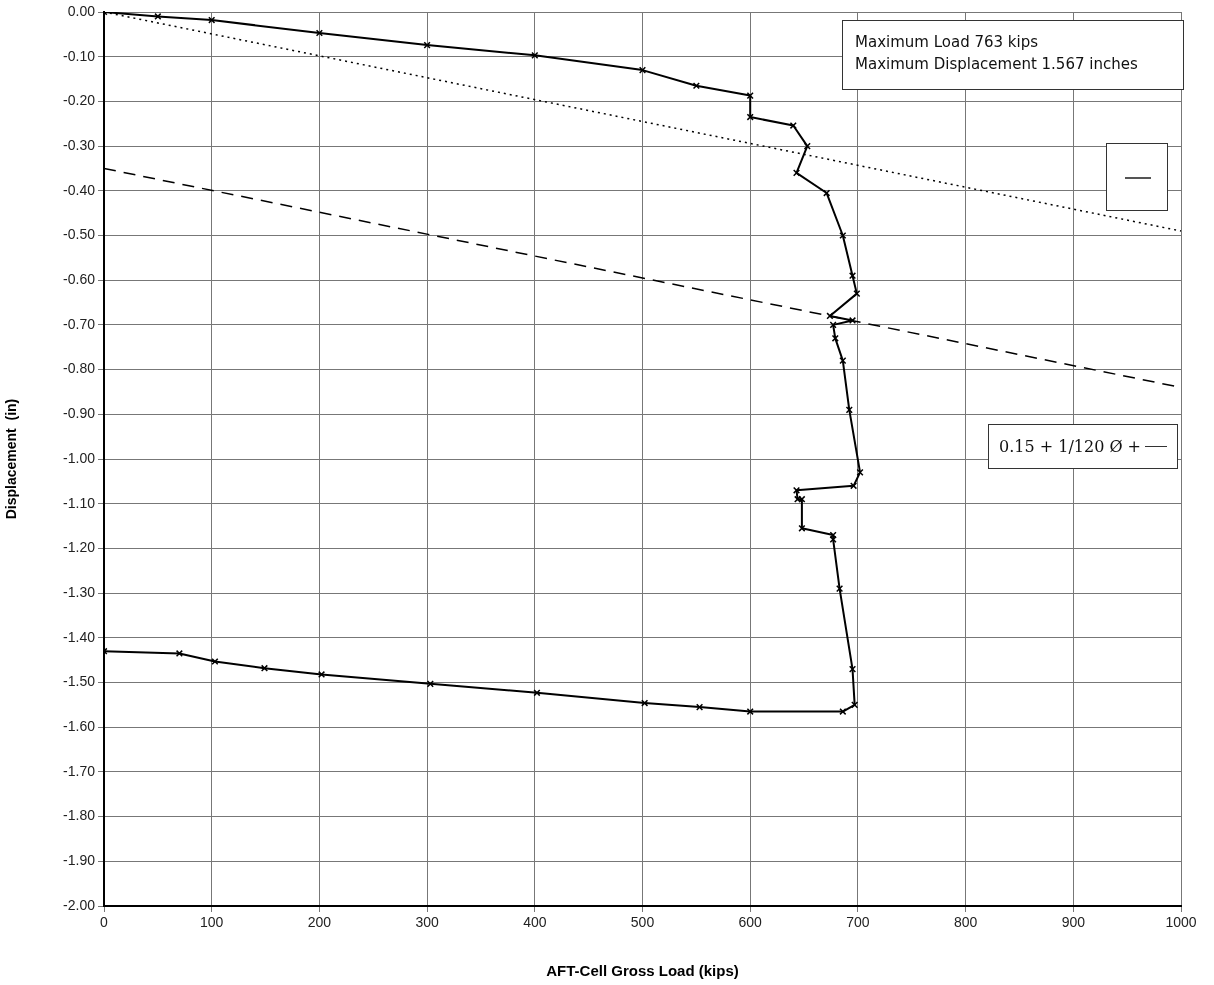 This screenshot has height=985, width=1214. What do you see at coordinates (79, 815) in the screenshot?
I see `y-tick-label: -1.80` at bounding box center [79, 815].